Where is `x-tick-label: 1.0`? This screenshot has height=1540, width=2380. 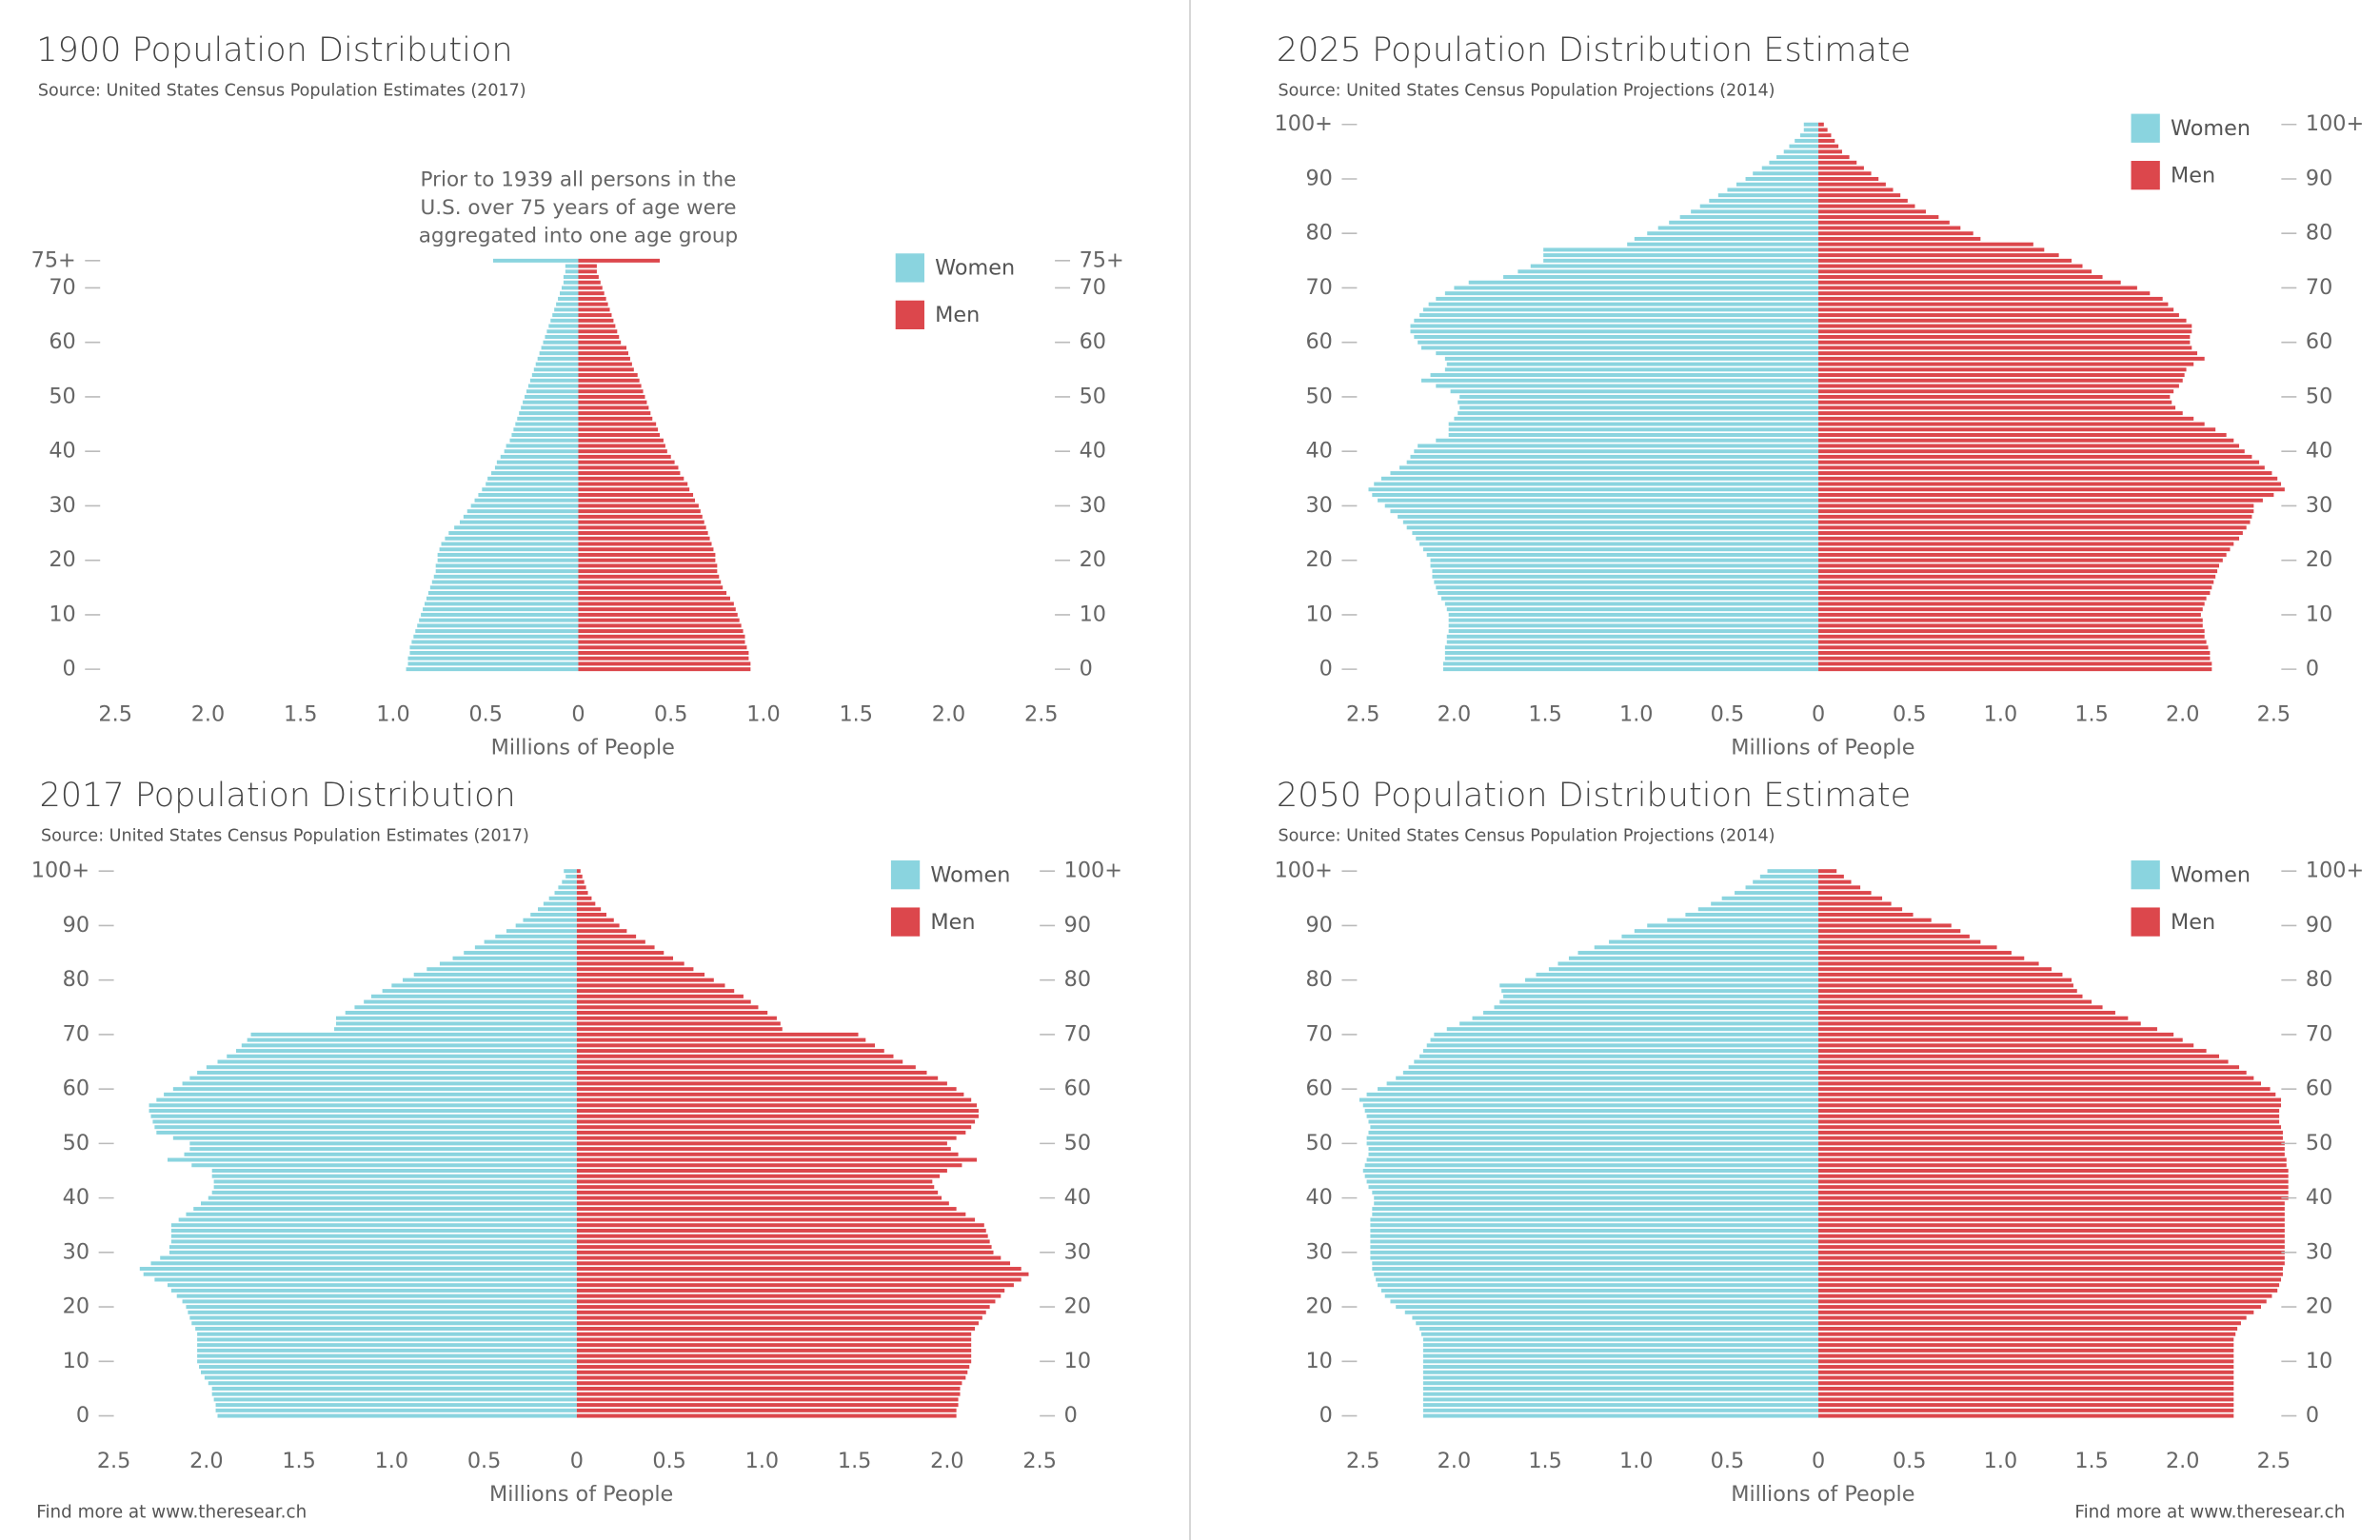 x-tick-label: 1.0 is located at coordinates (763, 713).